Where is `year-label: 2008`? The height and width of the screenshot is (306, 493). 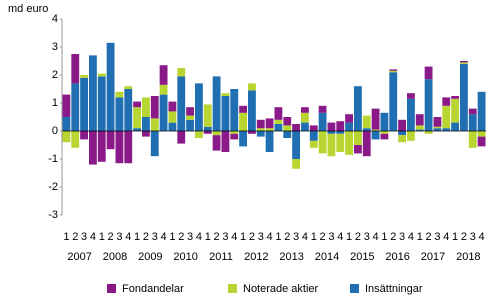
year-label: 2008 is located at coordinates (115, 257).